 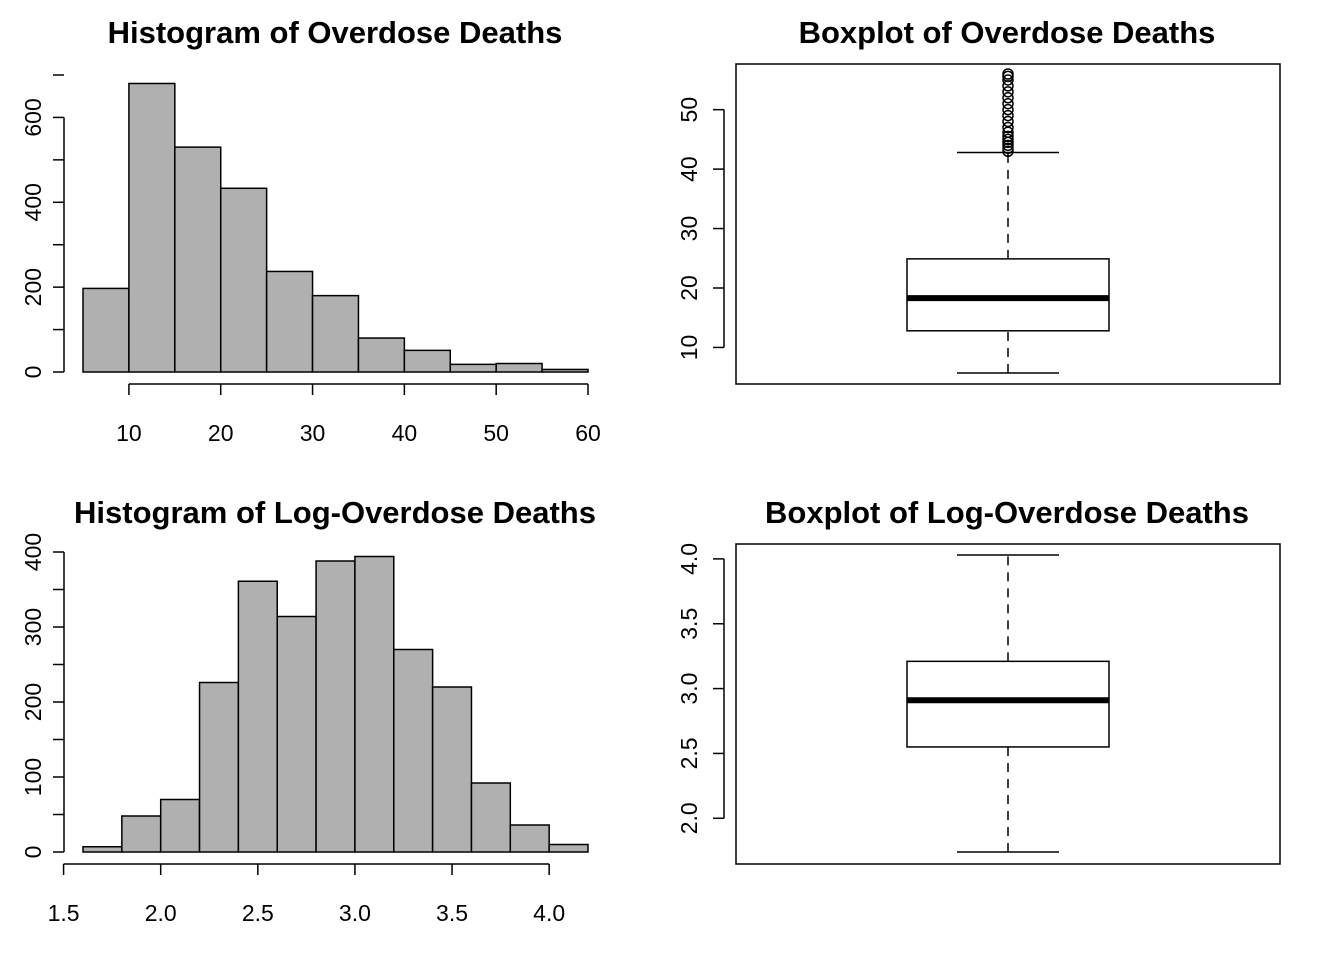 What do you see at coordinates (689, 689) in the screenshot?
I see `y-tick-label: 3.0` at bounding box center [689, 689].